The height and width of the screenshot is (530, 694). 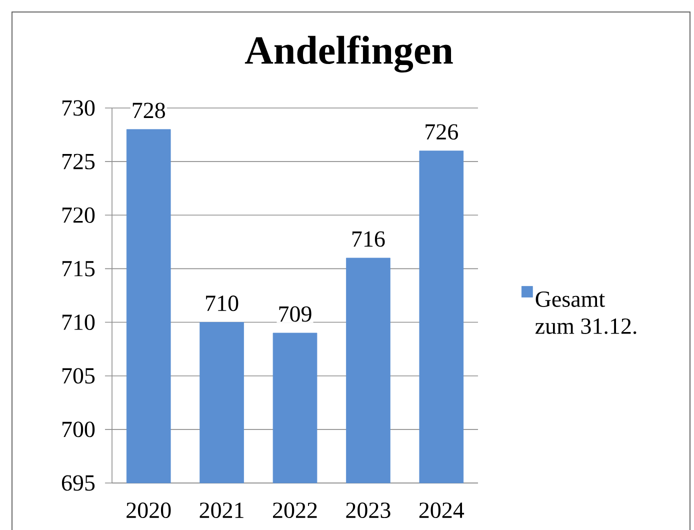 What do you see at coordinates (295, 510) in the screenshot?
I see `x-tick-label: 2022` at bounding box center [295, 510].